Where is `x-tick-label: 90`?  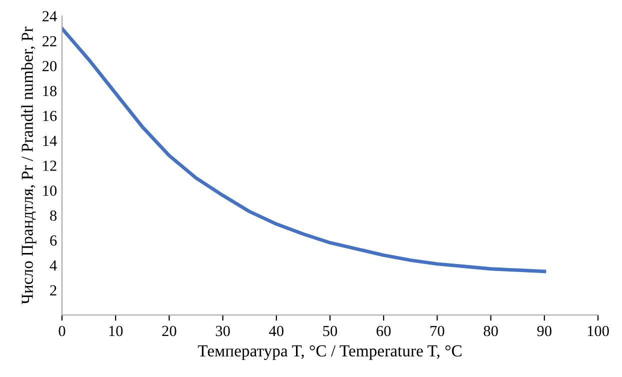
x-tick-label: 90 is located at coordinates (544, 331).